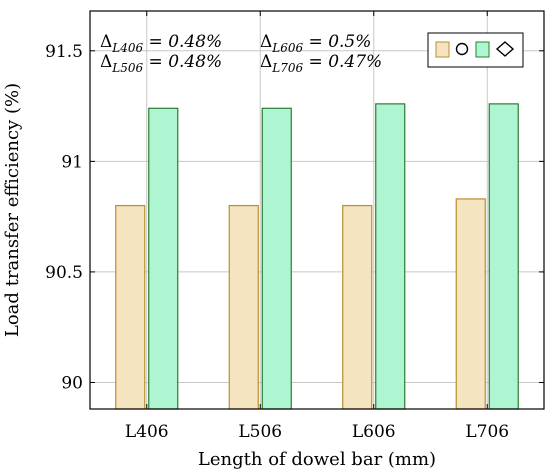 The image size is (550, 473). What do you see at coordinates (161, 43) in the screenshot?
I see `delta-annotation: ΔL406 = 0.48%` at bounding box center [161, 43].